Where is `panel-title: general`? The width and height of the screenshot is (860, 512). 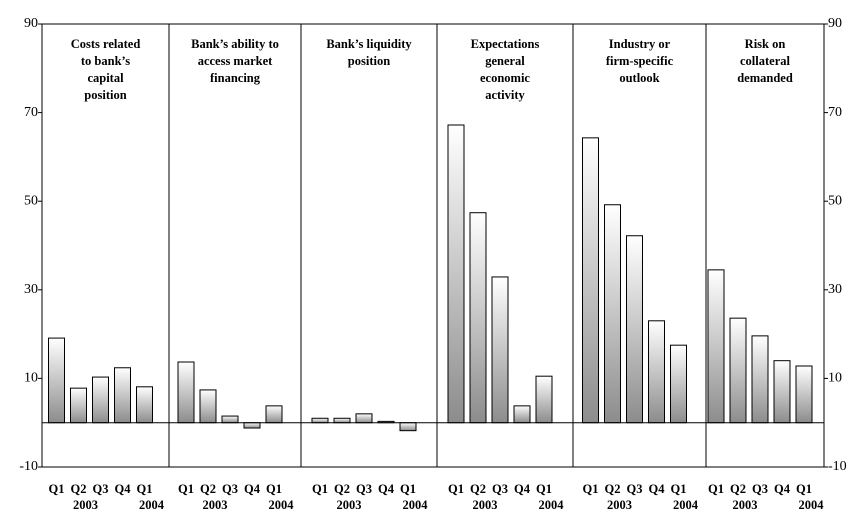 panel-title: general is located at coordinates (505, 61).